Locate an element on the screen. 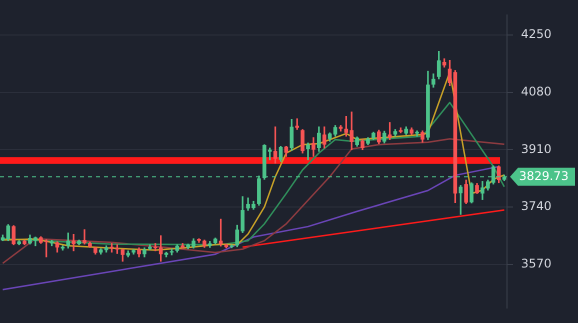  y-tick-label: 3570 is located at coordinates (536, 263).